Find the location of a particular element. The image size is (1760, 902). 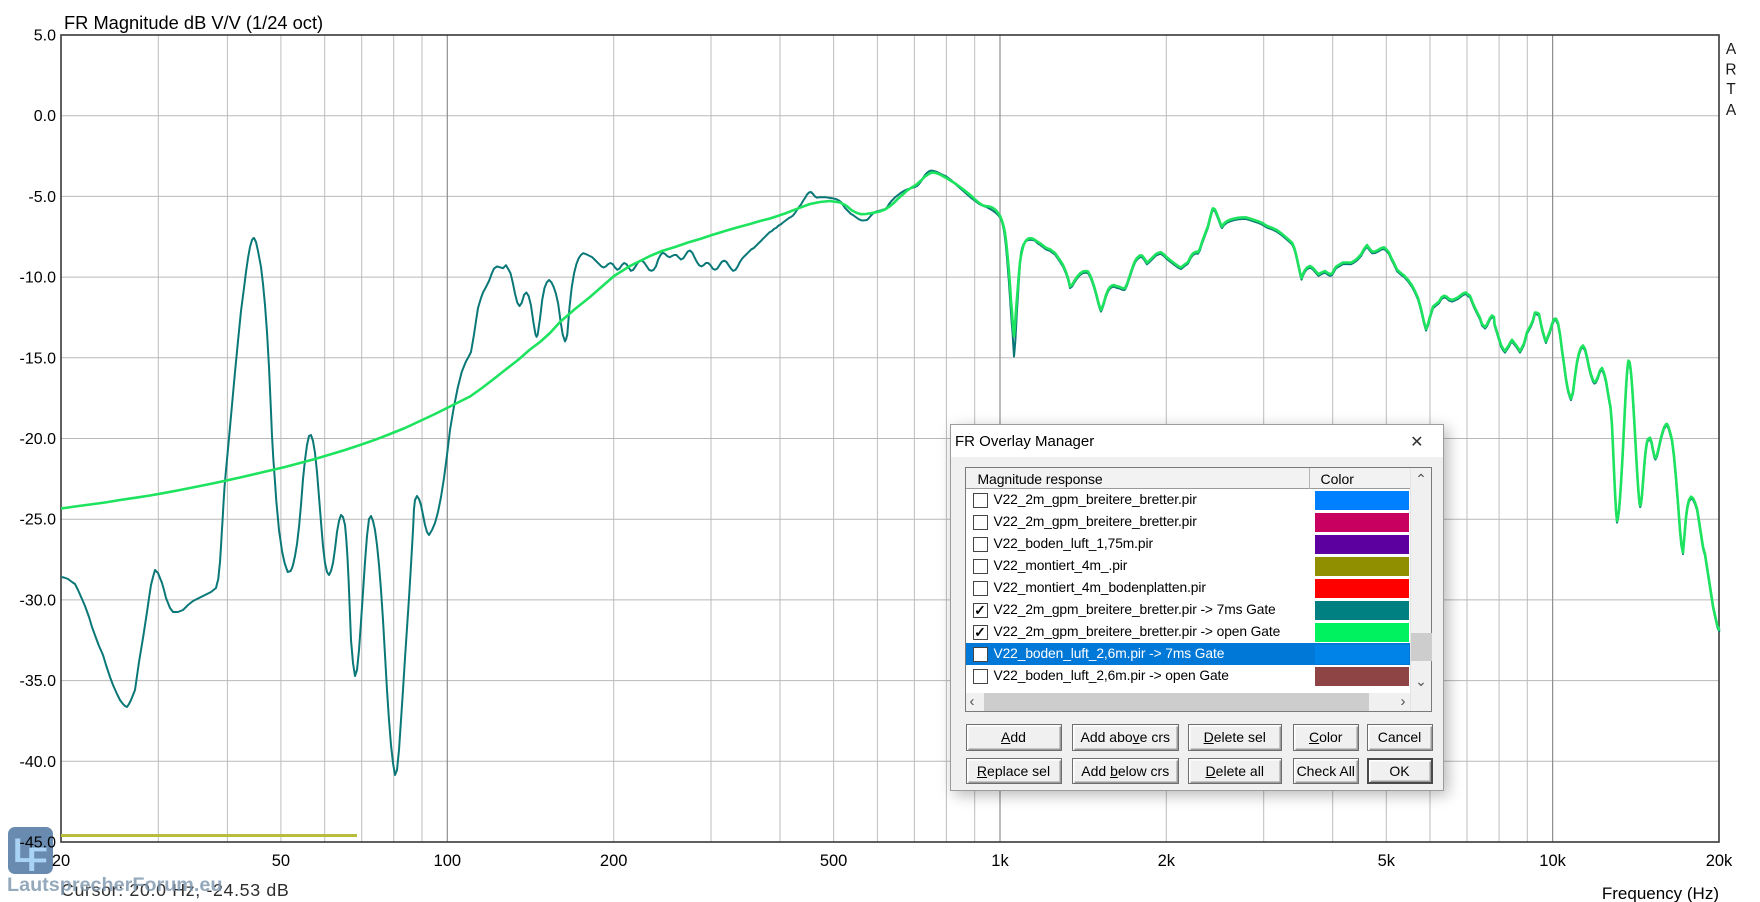

svg-text: 5.0 is located at coordinates (45, 36).